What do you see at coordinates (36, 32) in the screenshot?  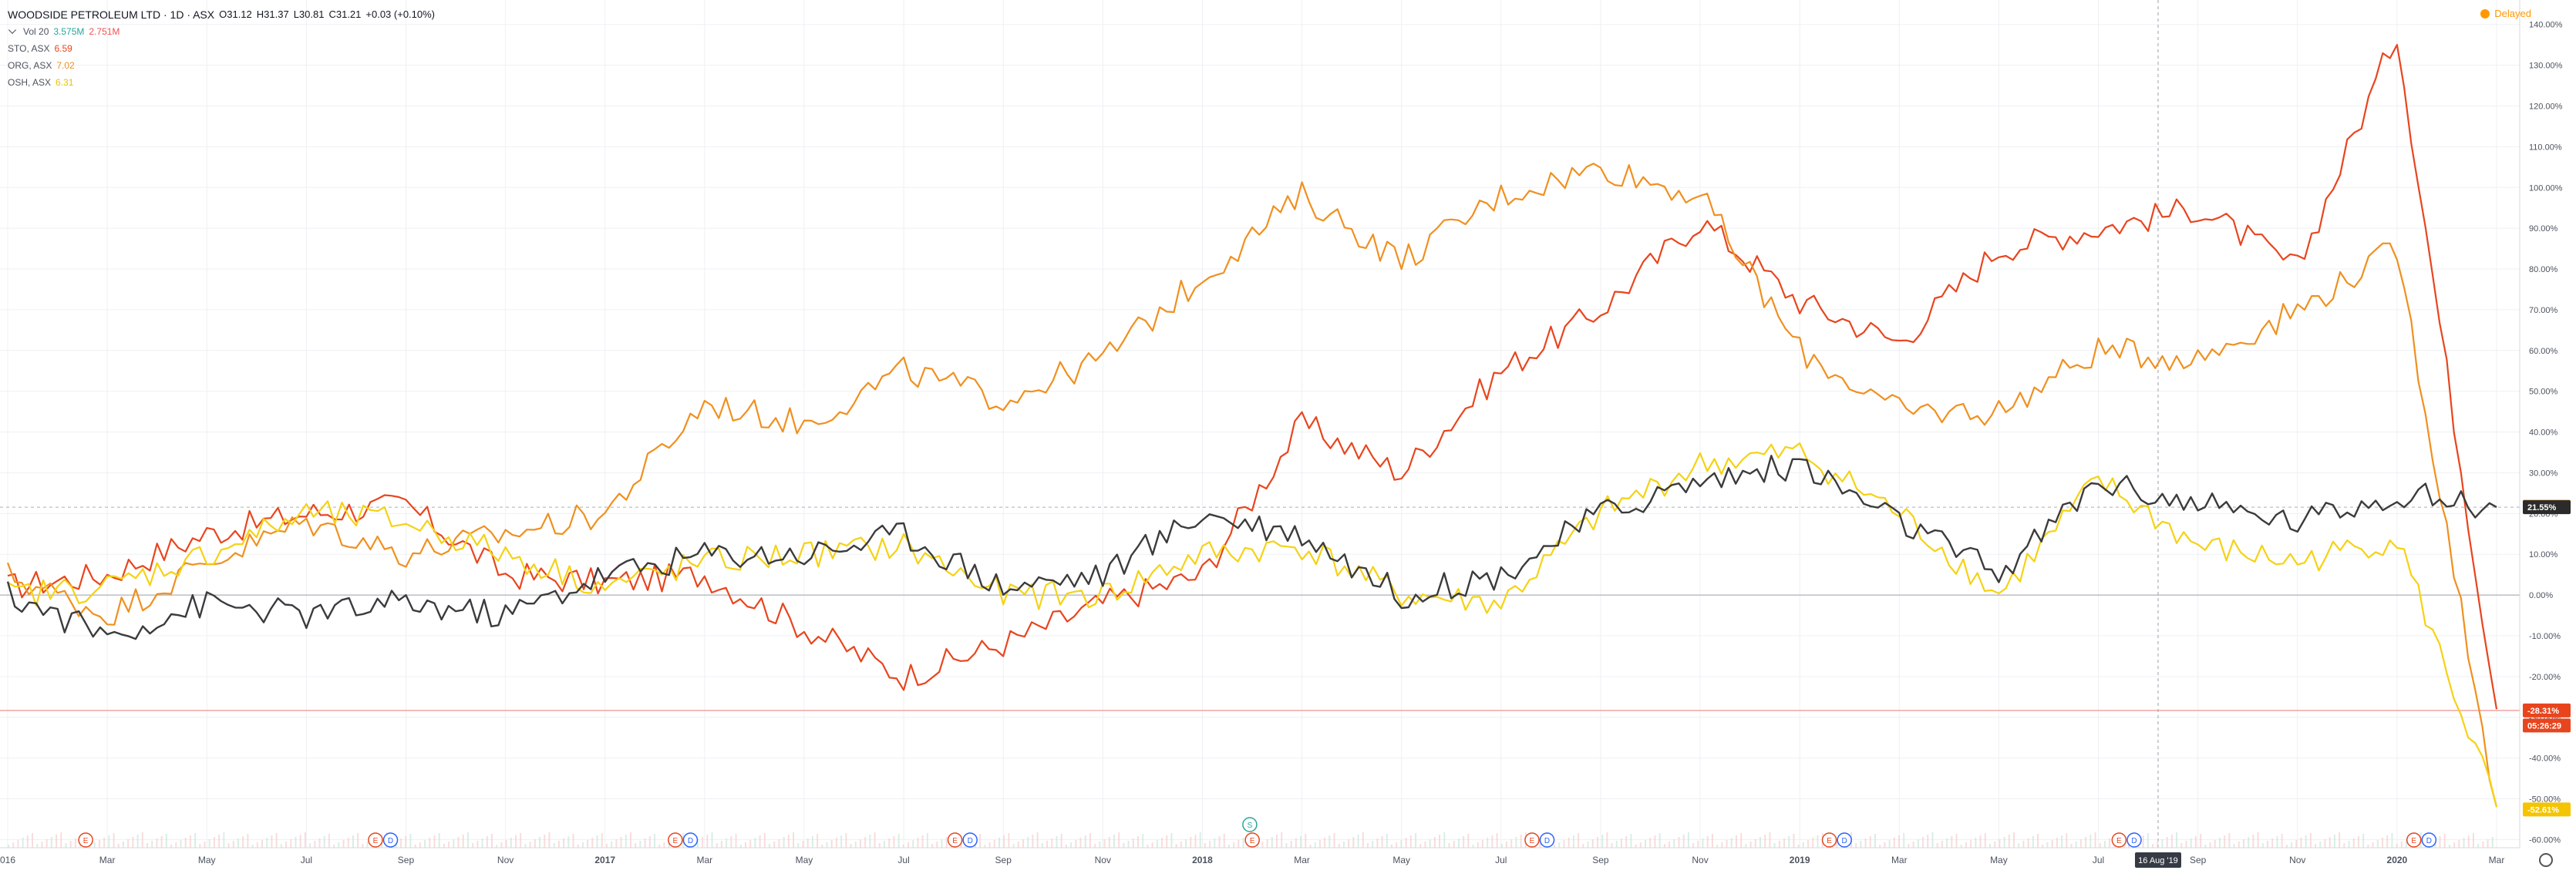 I see `volume-label: Vol 20` at bounding box center [36, 32].